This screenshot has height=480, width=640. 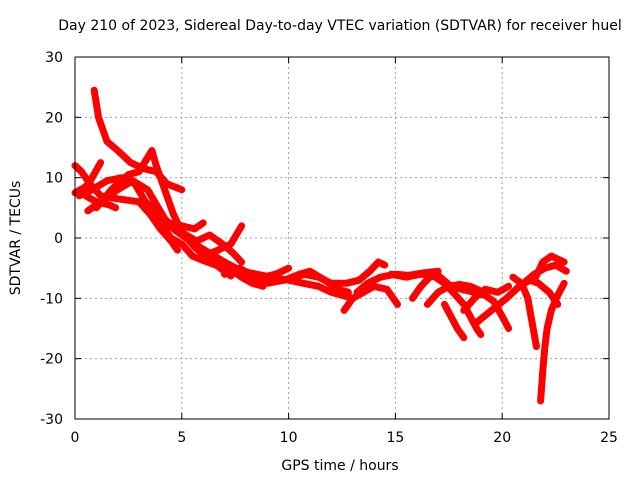 What do you see at coordinates (138, 140) in the screenshot?
I see `series-arc-b` at bounding box center [138, 140].